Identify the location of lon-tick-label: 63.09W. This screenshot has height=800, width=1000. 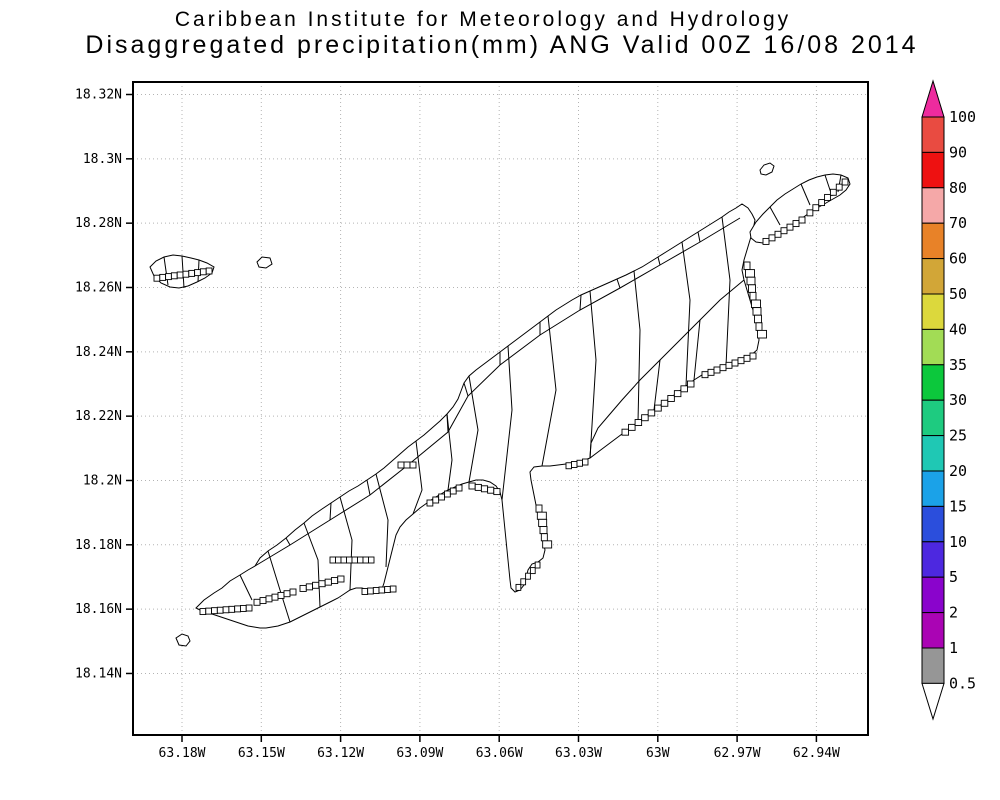
(419, 753).